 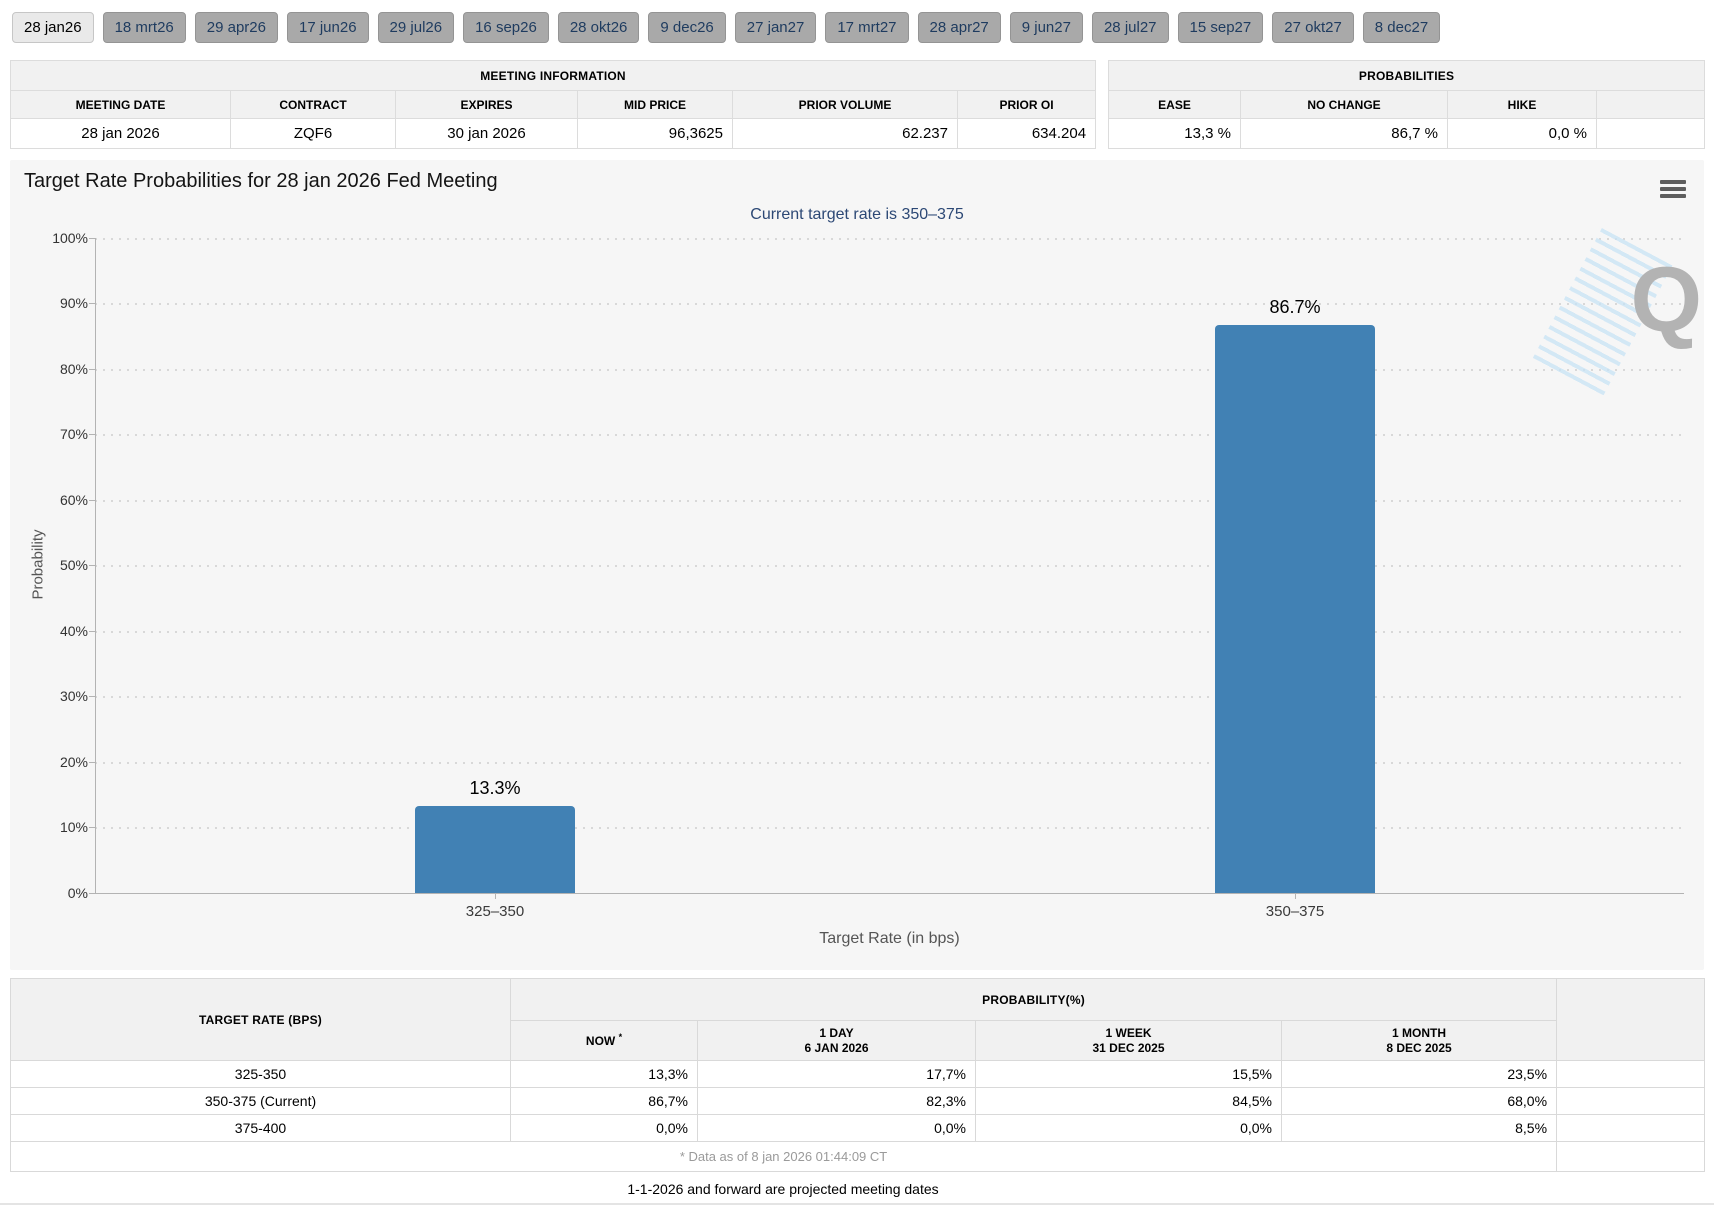 What do you see at coordinates (1631, 1019) in the screenshot?
I see `empty-header` at bounding box center [1631, 1019].